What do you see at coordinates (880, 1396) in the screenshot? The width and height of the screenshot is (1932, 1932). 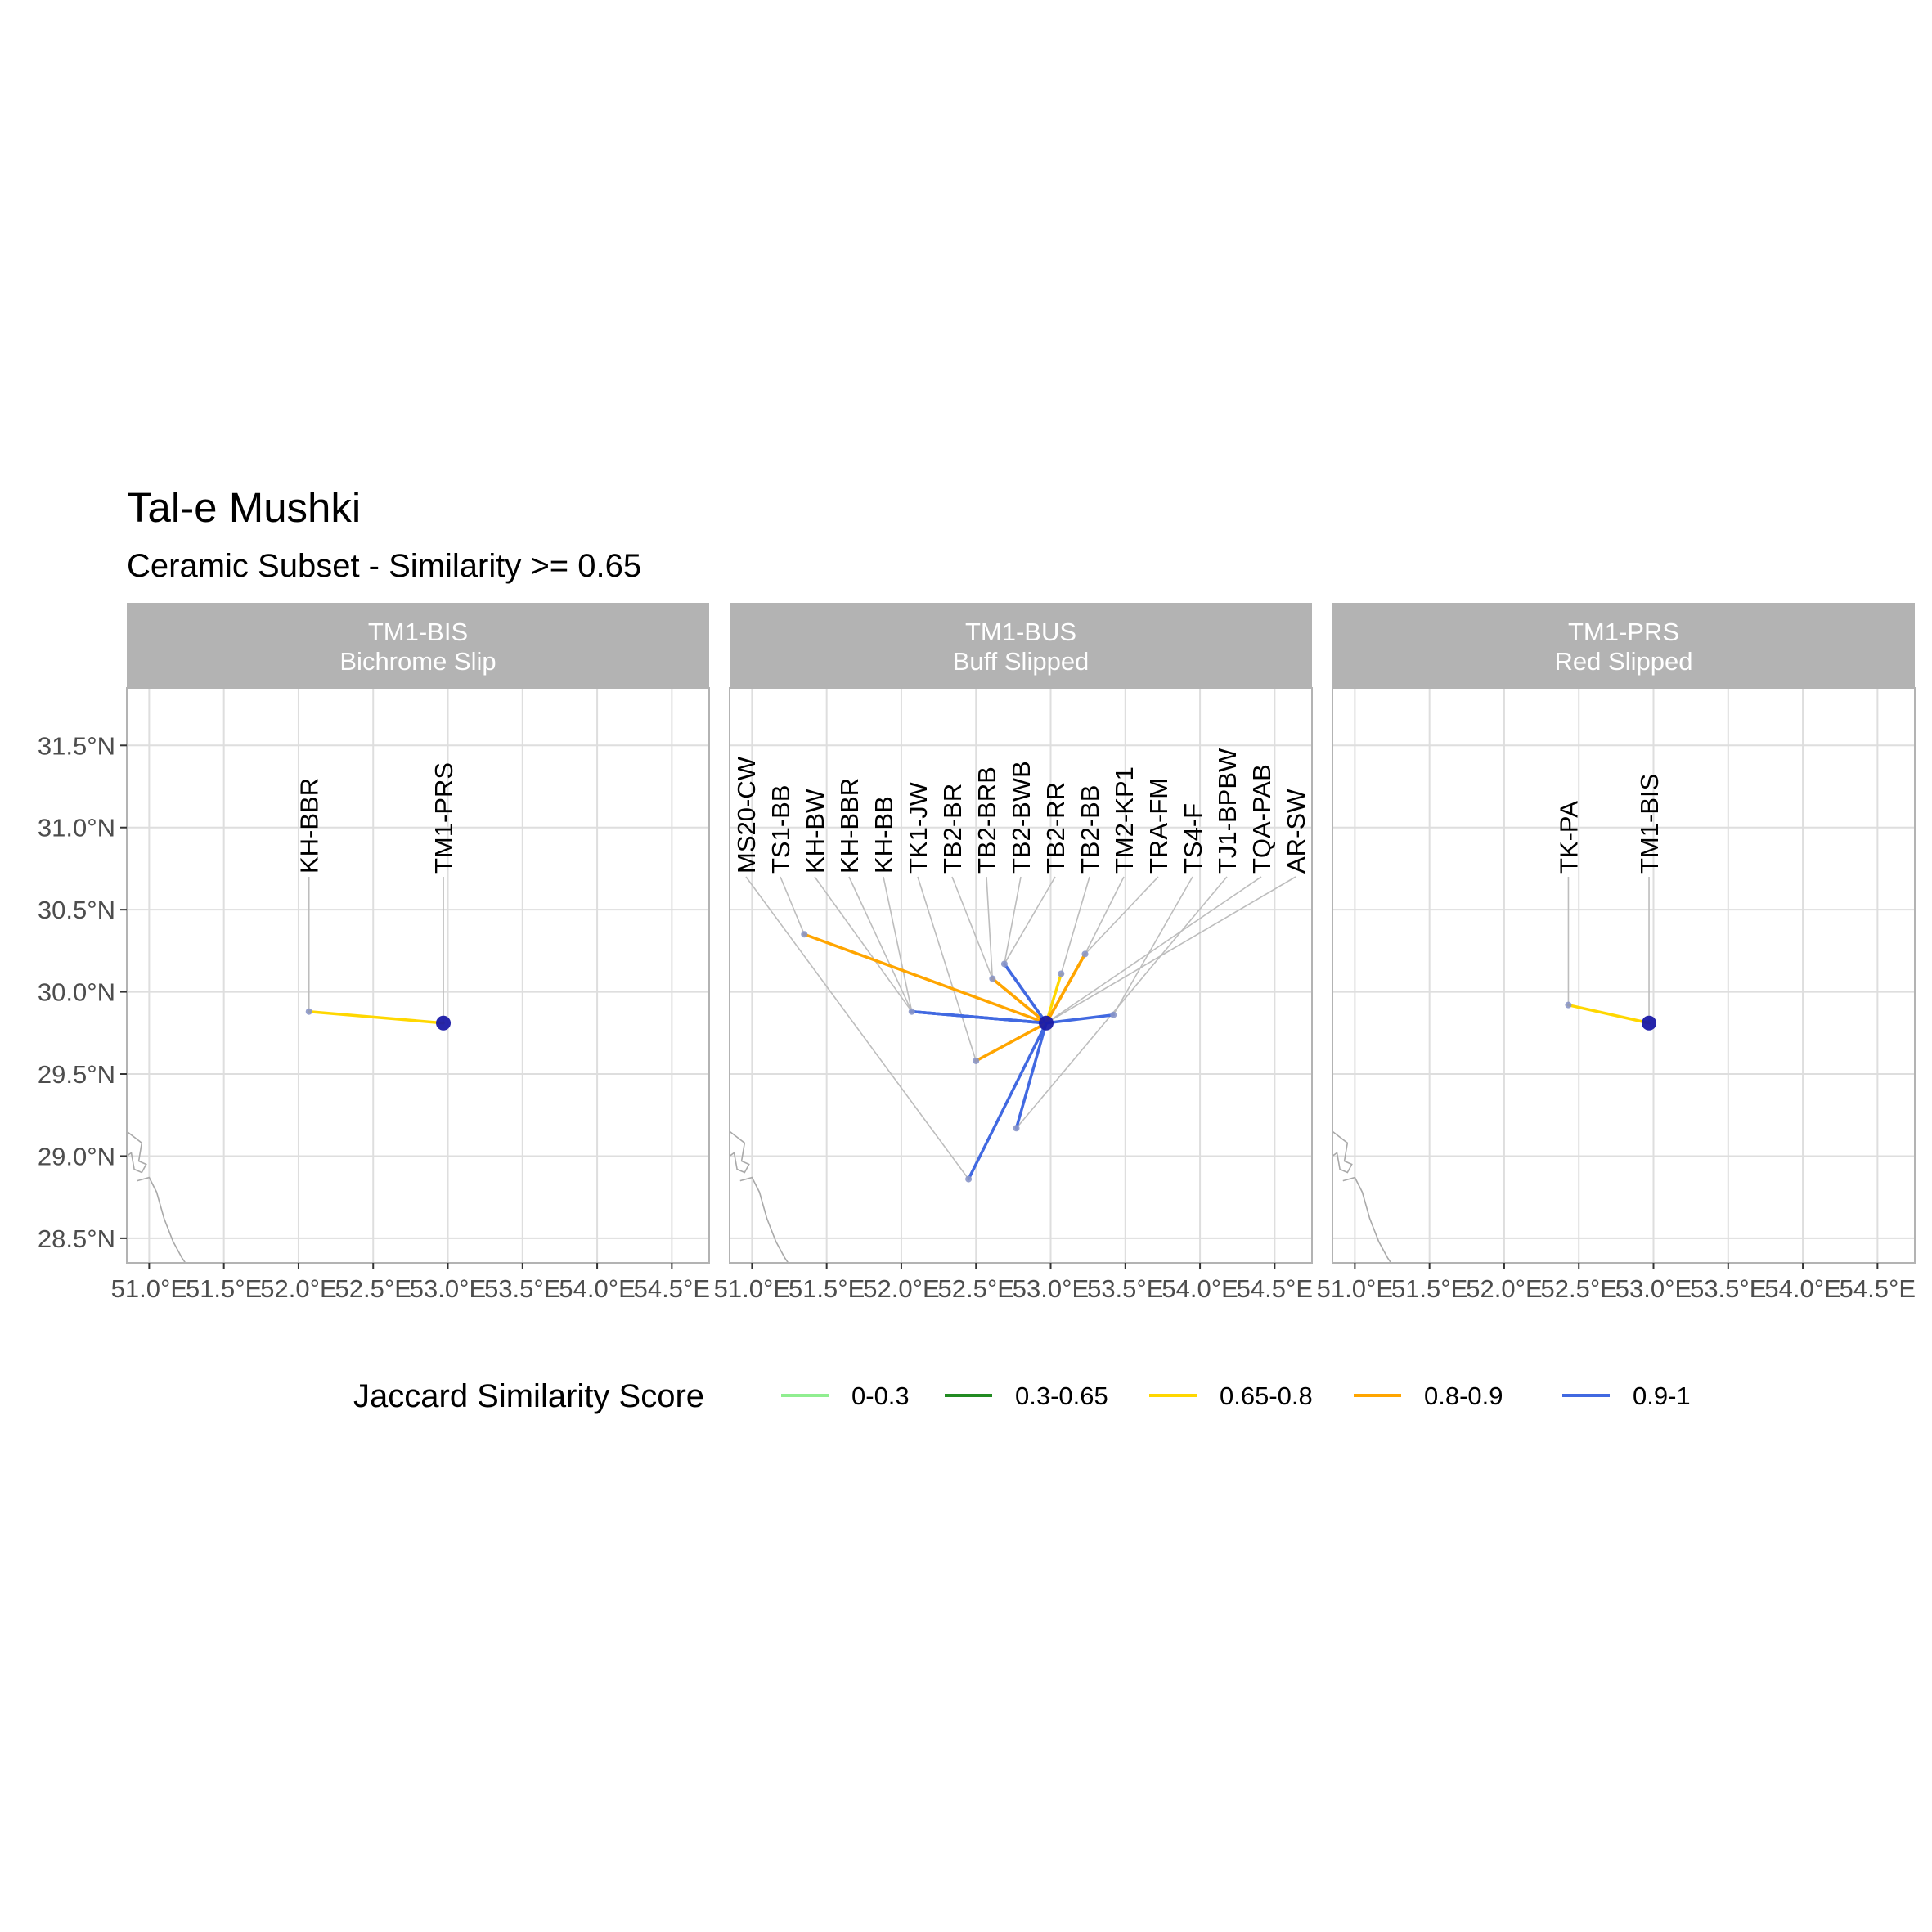 I see `legend-label: 0-0.3` at bounding box center [880, 1396].